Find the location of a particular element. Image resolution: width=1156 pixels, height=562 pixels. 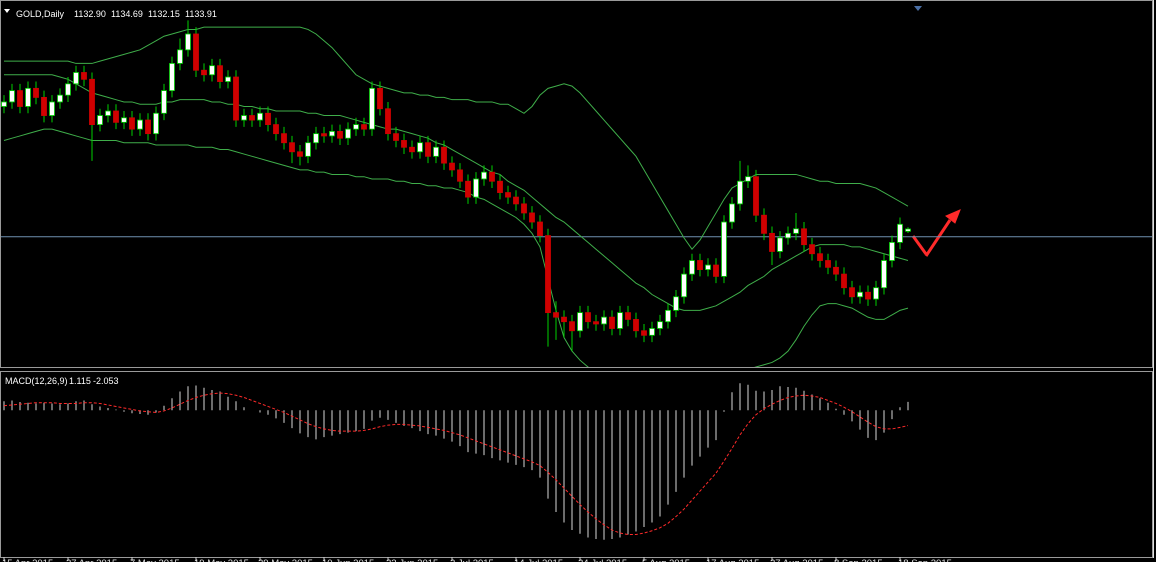

x-tick-label: 2 Jul 2015 is located at coordinates (472, 560).